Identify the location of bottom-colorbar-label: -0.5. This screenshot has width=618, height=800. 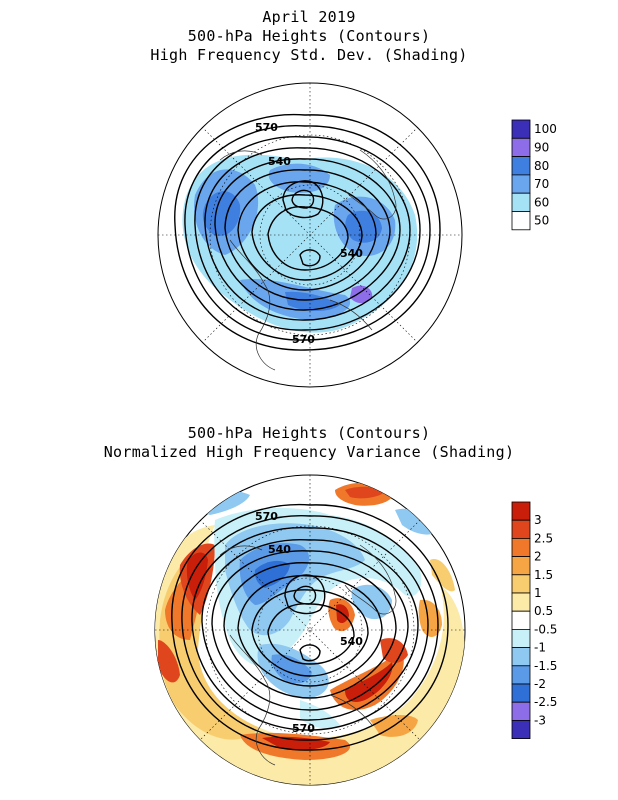
(545, 629).